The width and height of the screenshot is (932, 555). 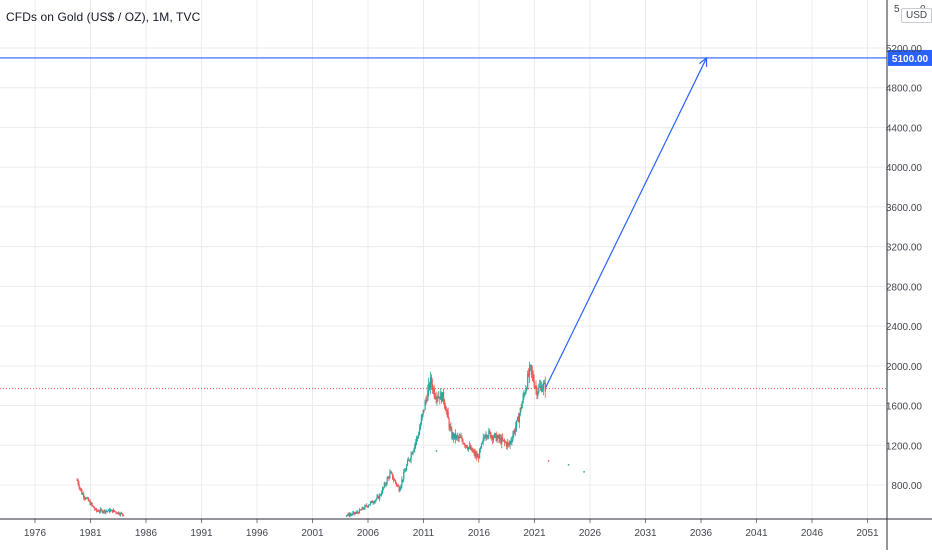 I want to click on year-tick-label: 2001, so click(x=312, y=533).